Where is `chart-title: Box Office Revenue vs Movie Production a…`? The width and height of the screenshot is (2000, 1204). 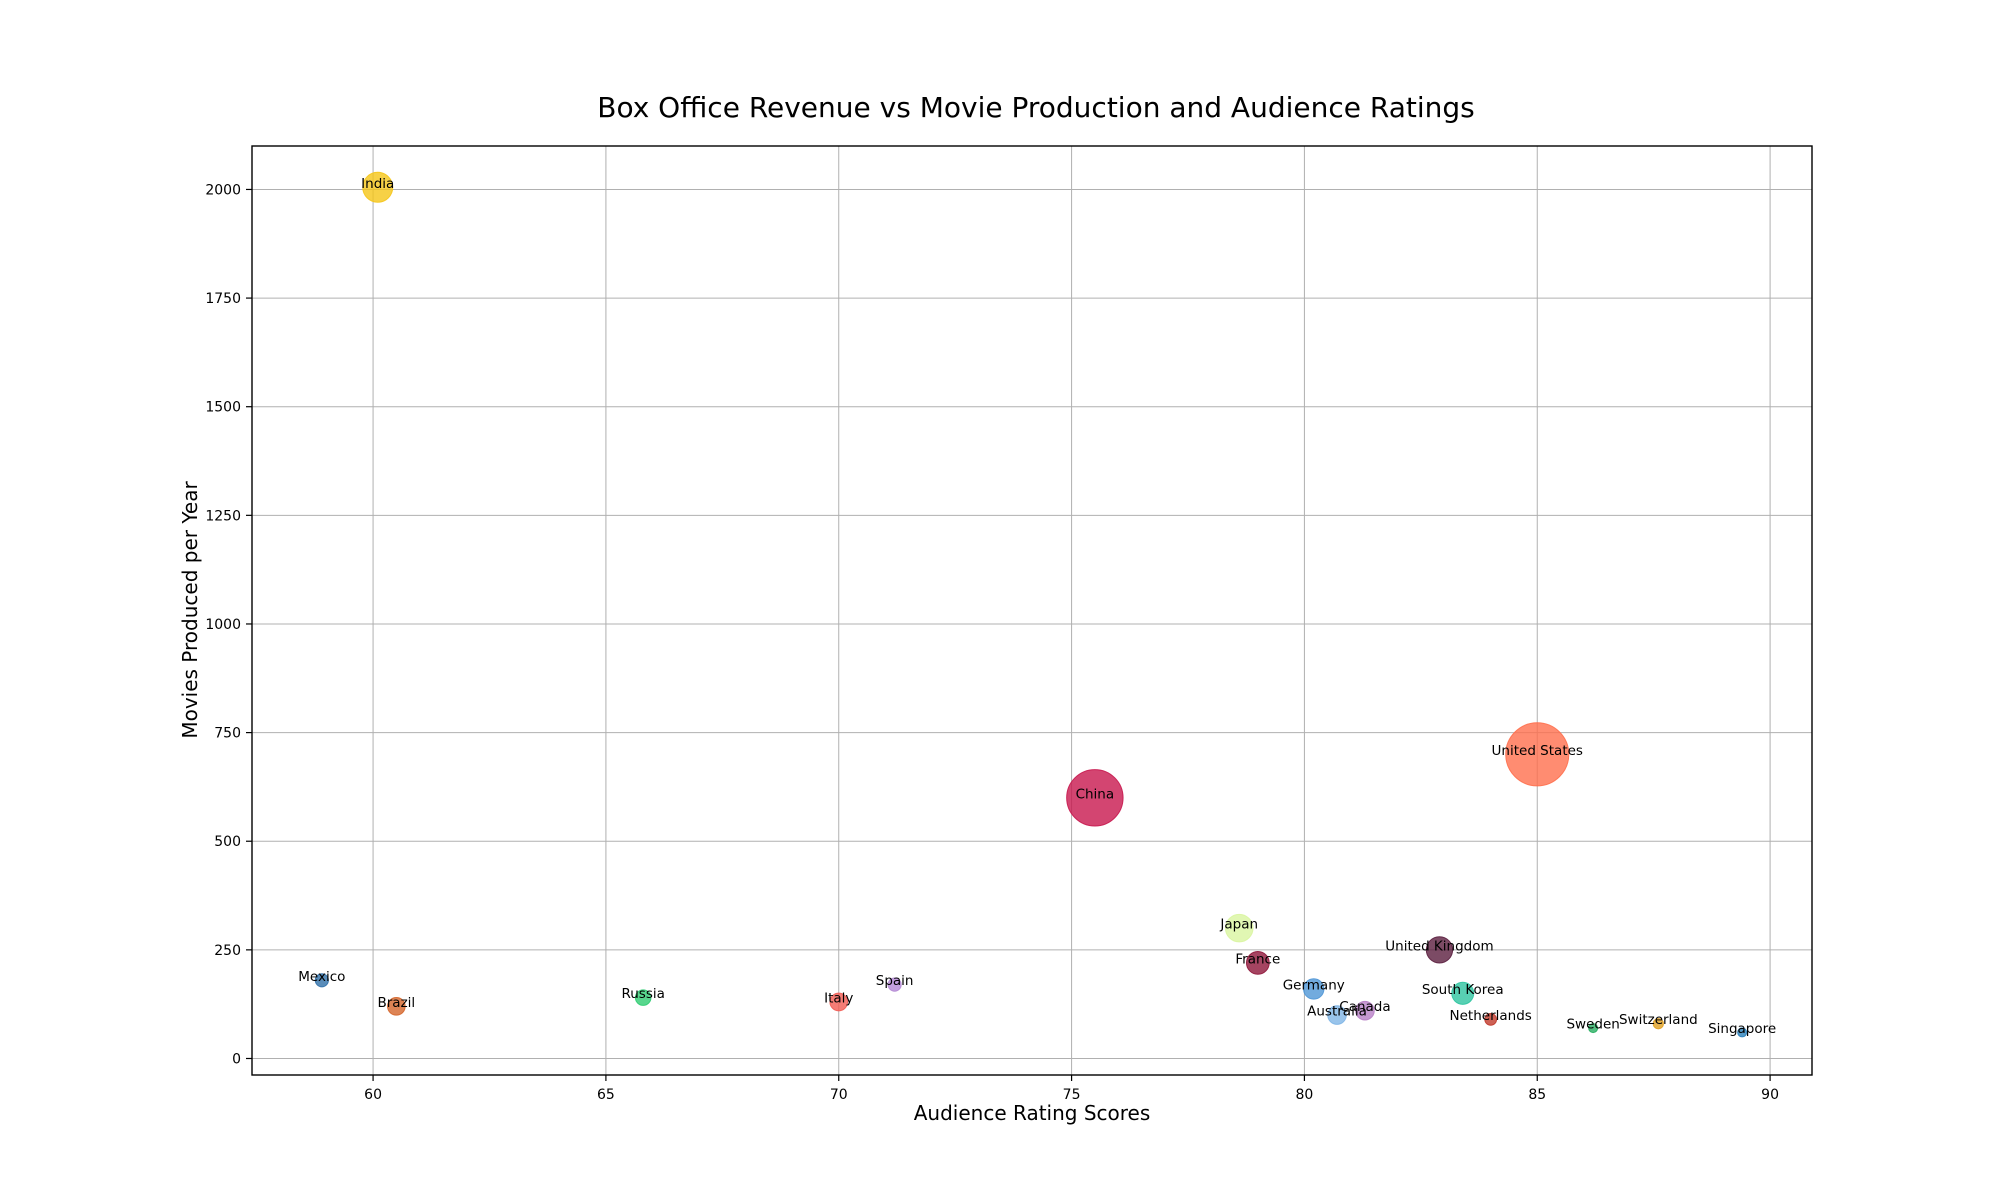
chart-title: Box Office Revenue vs Movie Production a… is located at coordinates (1036, 107).